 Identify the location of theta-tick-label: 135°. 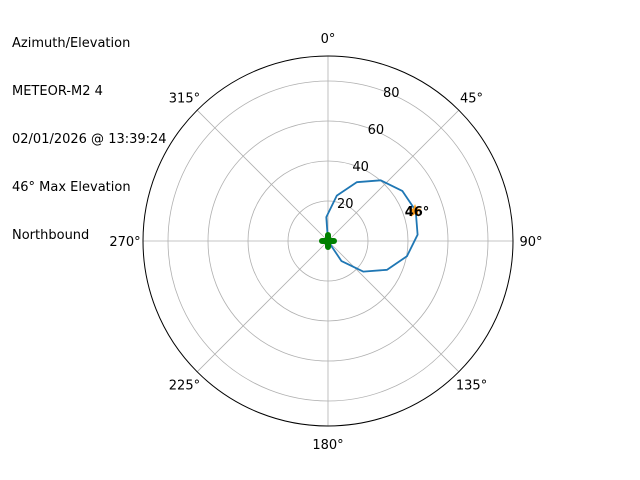
(471, 386).